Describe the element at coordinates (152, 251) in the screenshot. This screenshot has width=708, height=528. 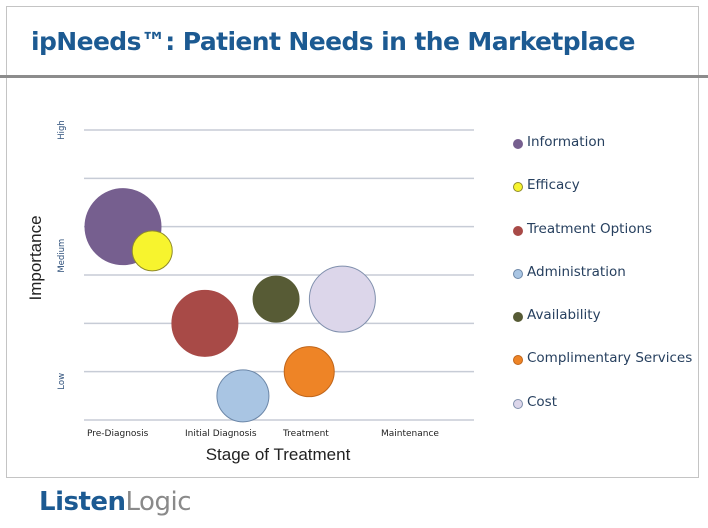
I see `bubble-efficacy` at that location.